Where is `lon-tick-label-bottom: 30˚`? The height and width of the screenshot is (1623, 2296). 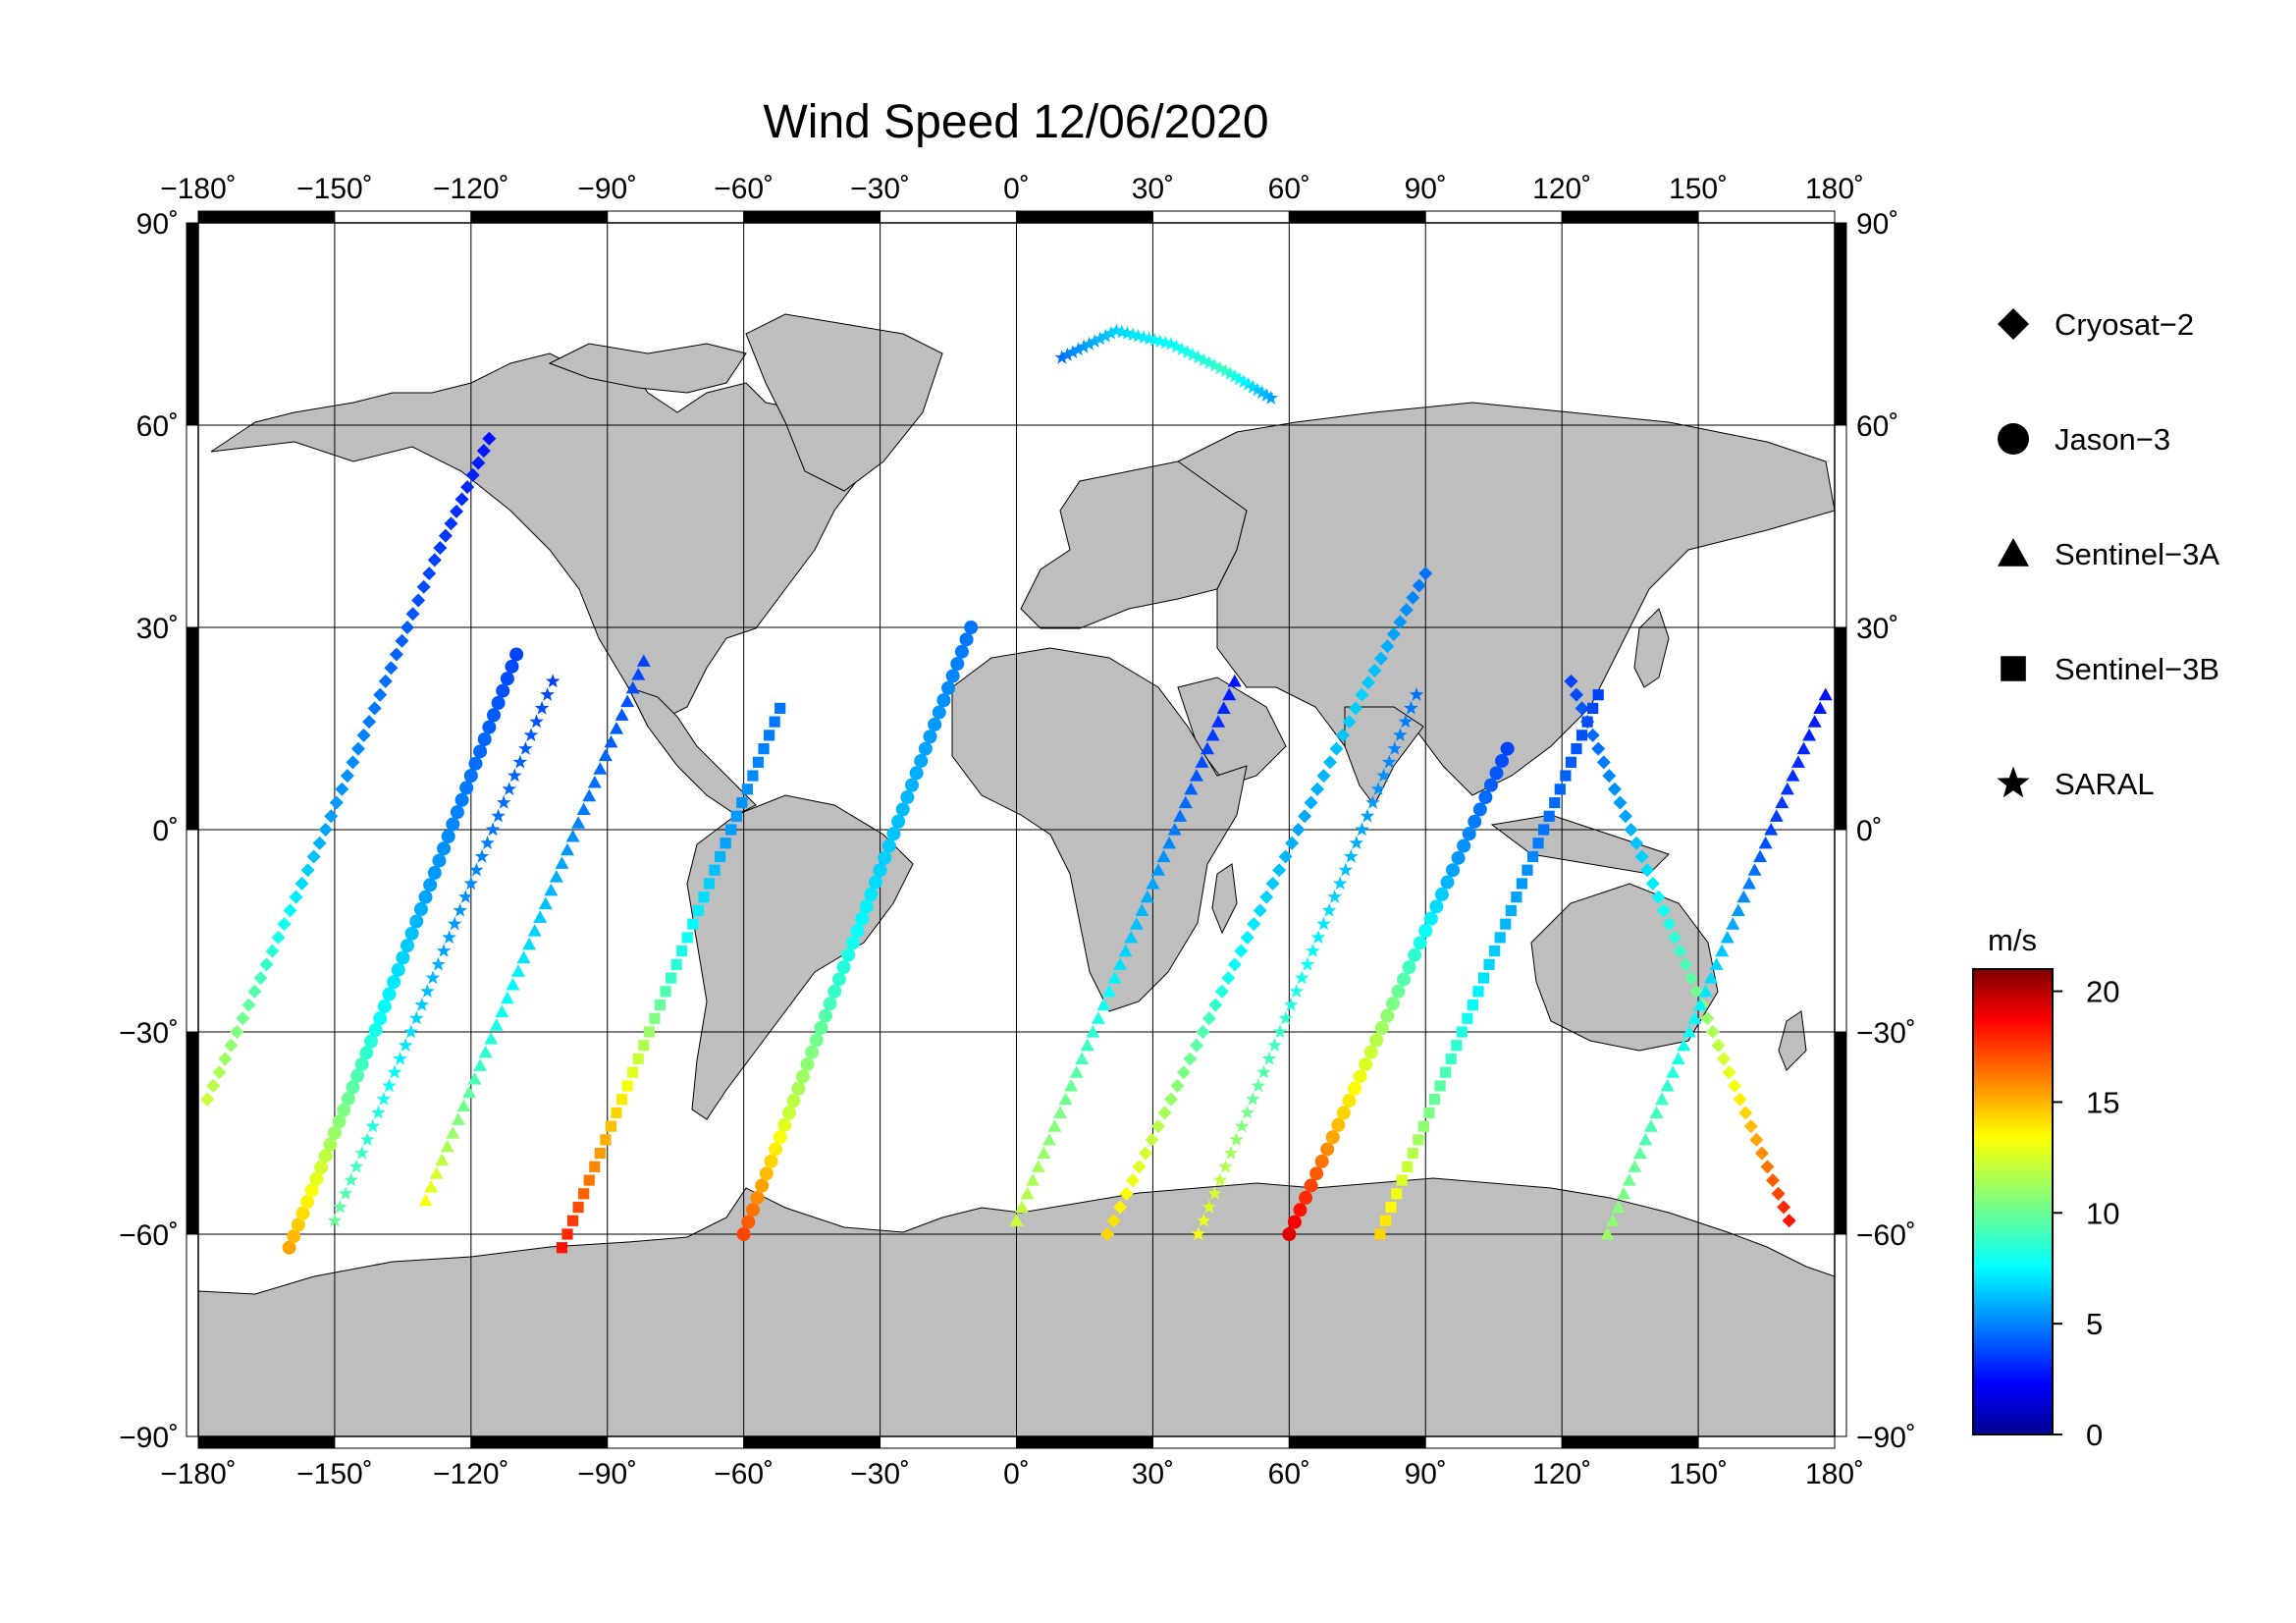 lon-tick-label-bottom: 30˚ is located at coordinates (1153, 1474).